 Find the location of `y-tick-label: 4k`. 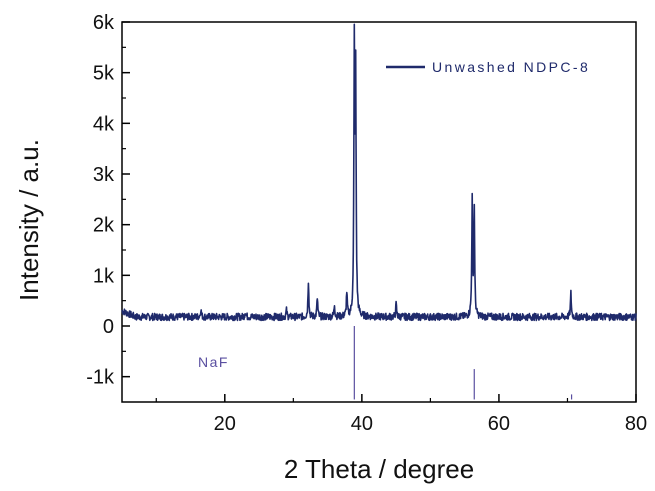

y-tick-label: 4k is located at coordinates (104, 124).